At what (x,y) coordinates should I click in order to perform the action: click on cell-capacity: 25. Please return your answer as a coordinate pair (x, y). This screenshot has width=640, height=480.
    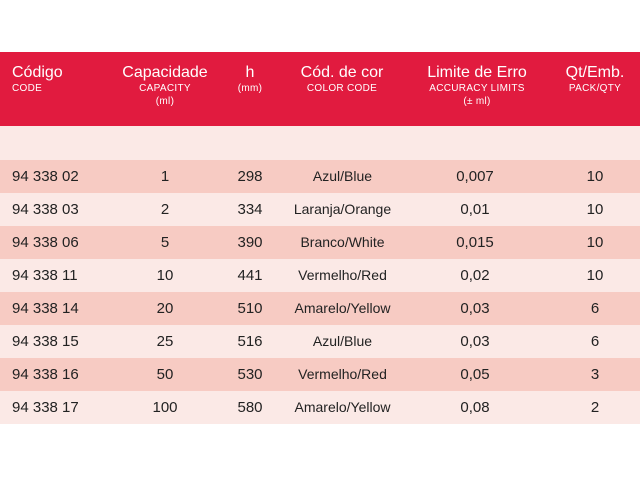
    Looking at the image, I should click on (165, 341).